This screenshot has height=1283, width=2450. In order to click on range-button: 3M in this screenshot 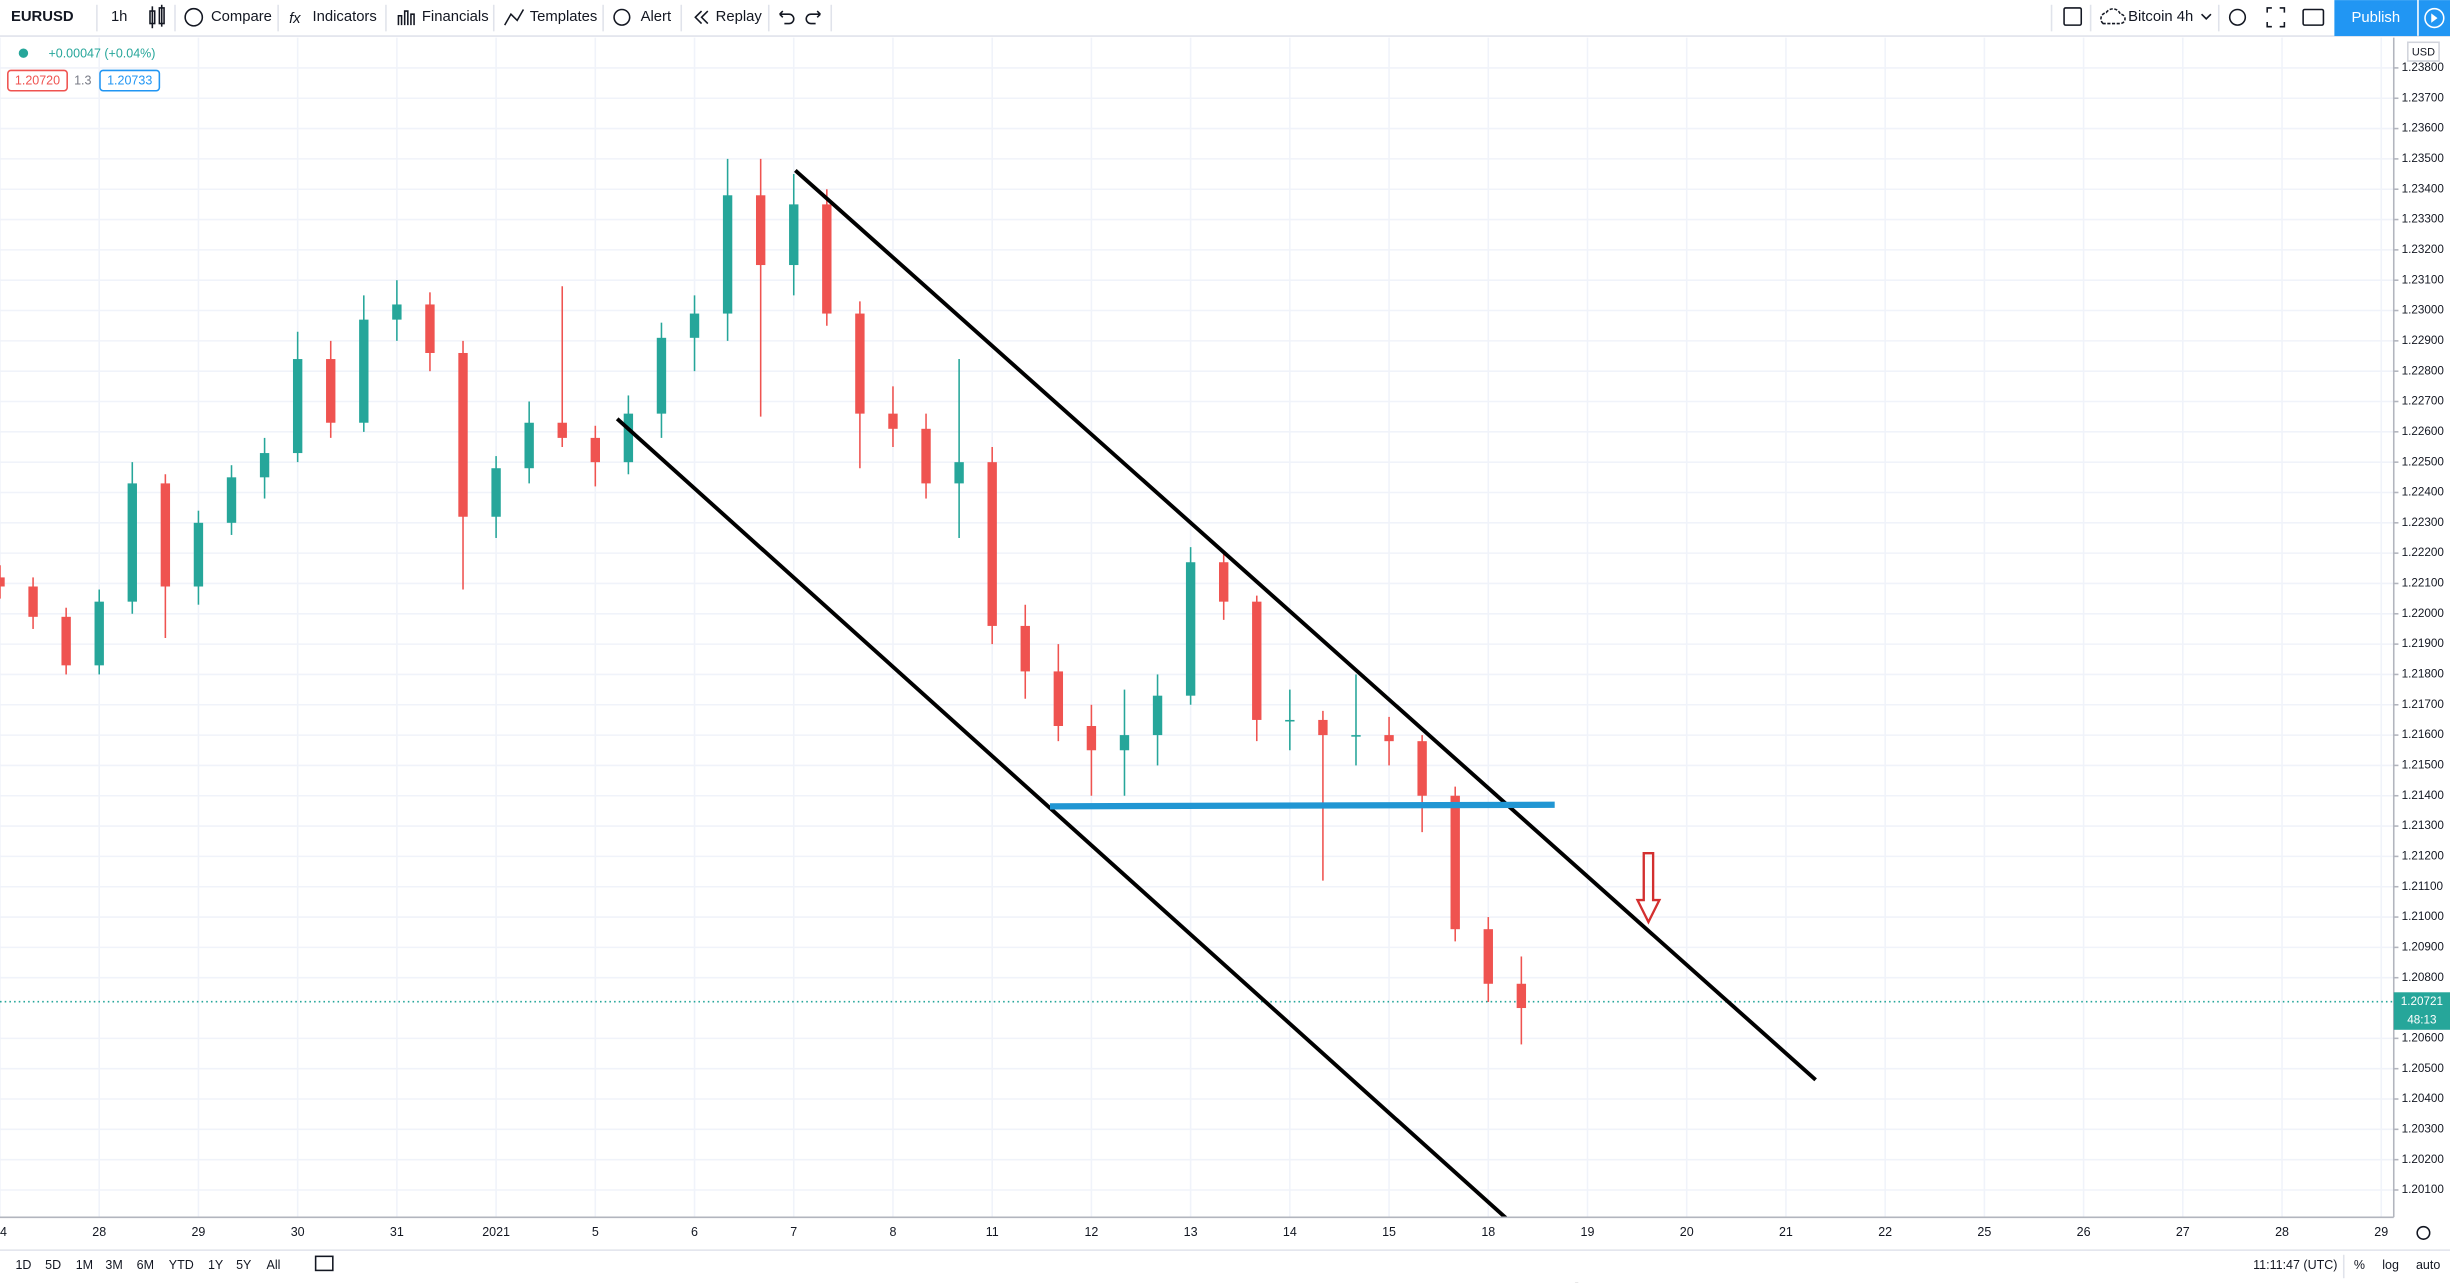, I will do `click(113, 1265)`.